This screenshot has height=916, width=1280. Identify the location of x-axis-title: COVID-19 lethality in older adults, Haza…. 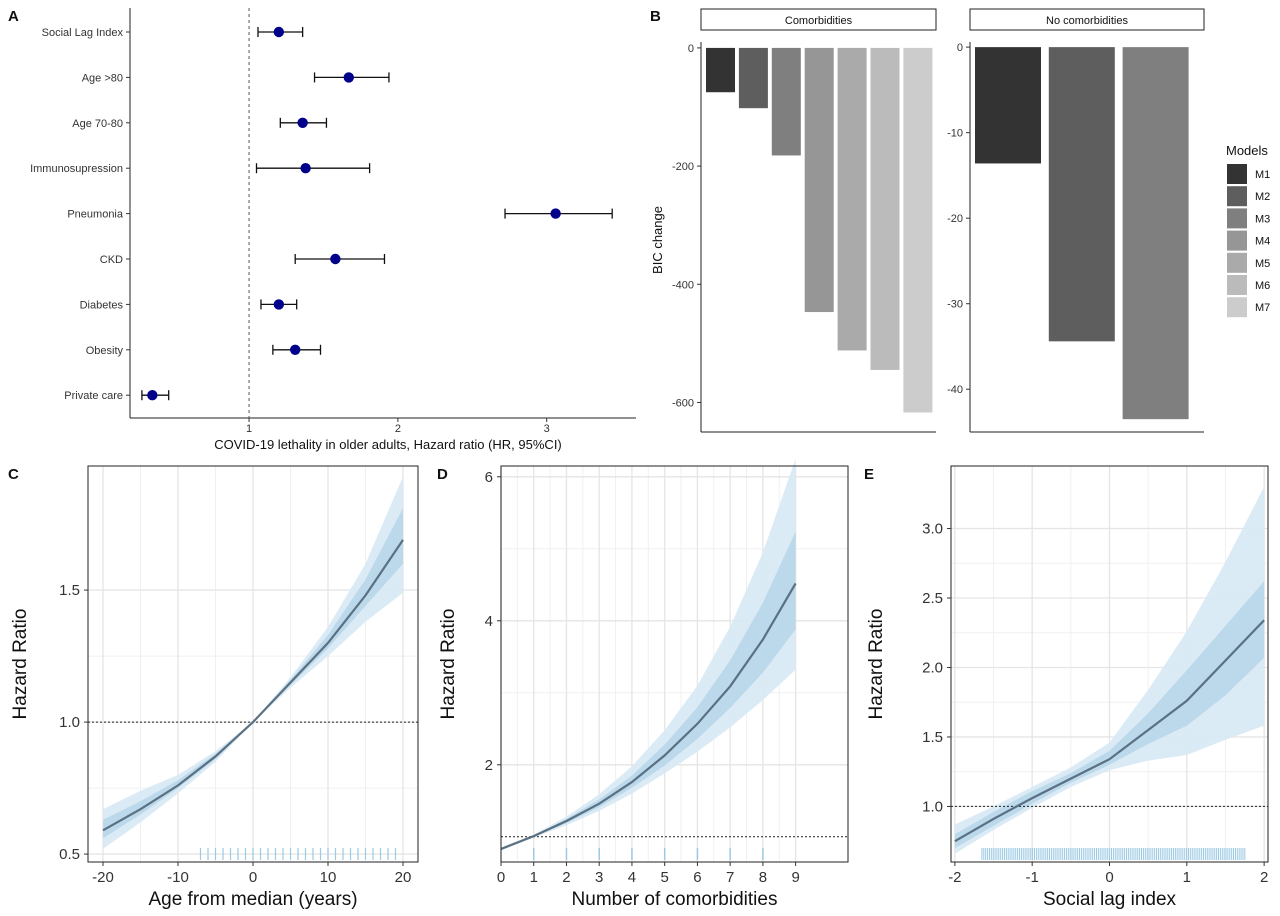
(388, 444).